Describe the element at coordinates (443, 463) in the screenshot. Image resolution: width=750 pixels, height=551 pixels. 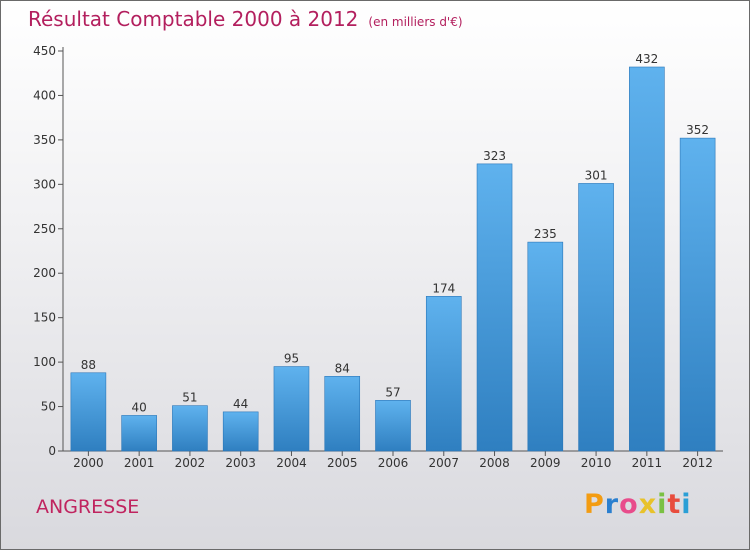
I see `x-tick-label: 2007` at that location.